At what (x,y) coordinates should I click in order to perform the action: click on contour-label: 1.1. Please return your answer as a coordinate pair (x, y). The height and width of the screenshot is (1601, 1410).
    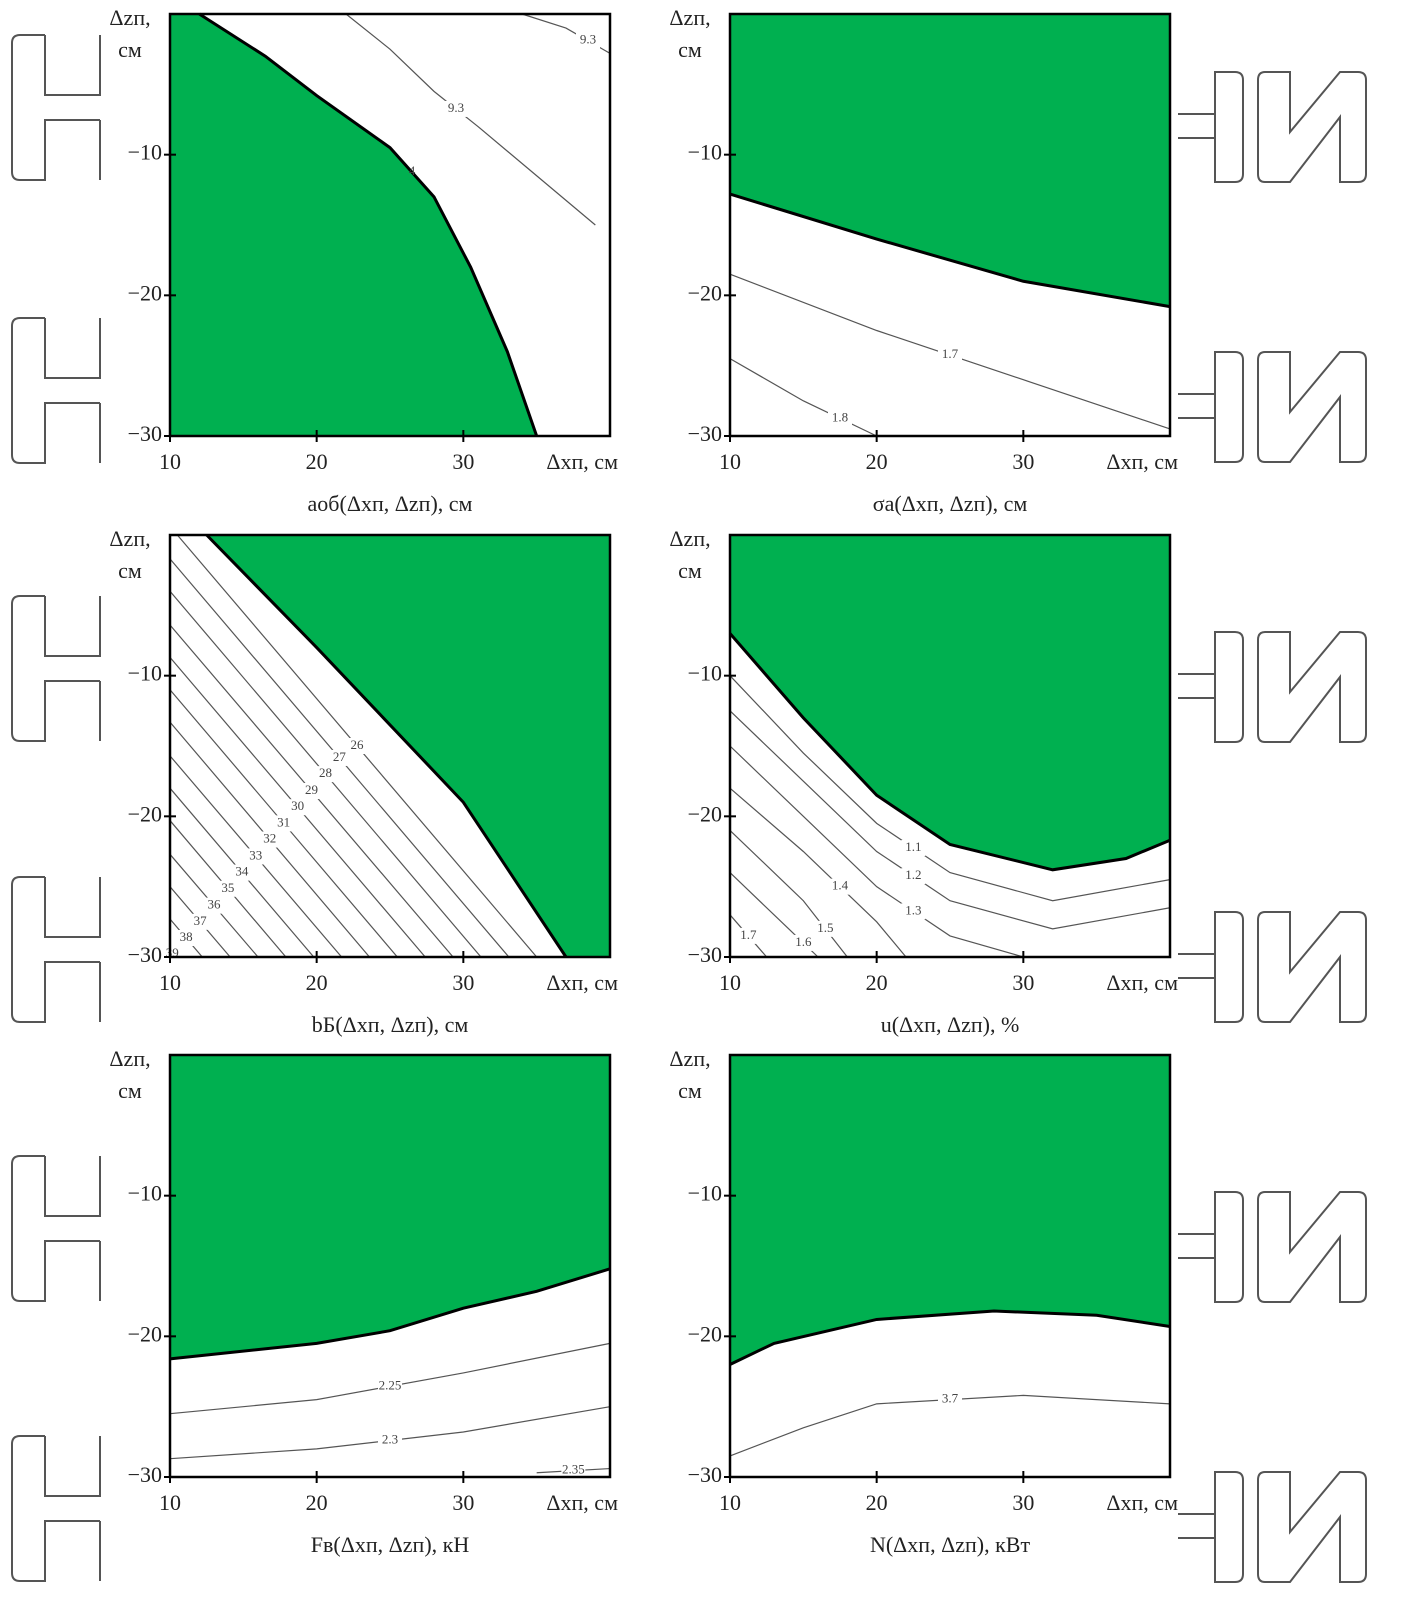
    Looking at the image, I should click on (913, 846).